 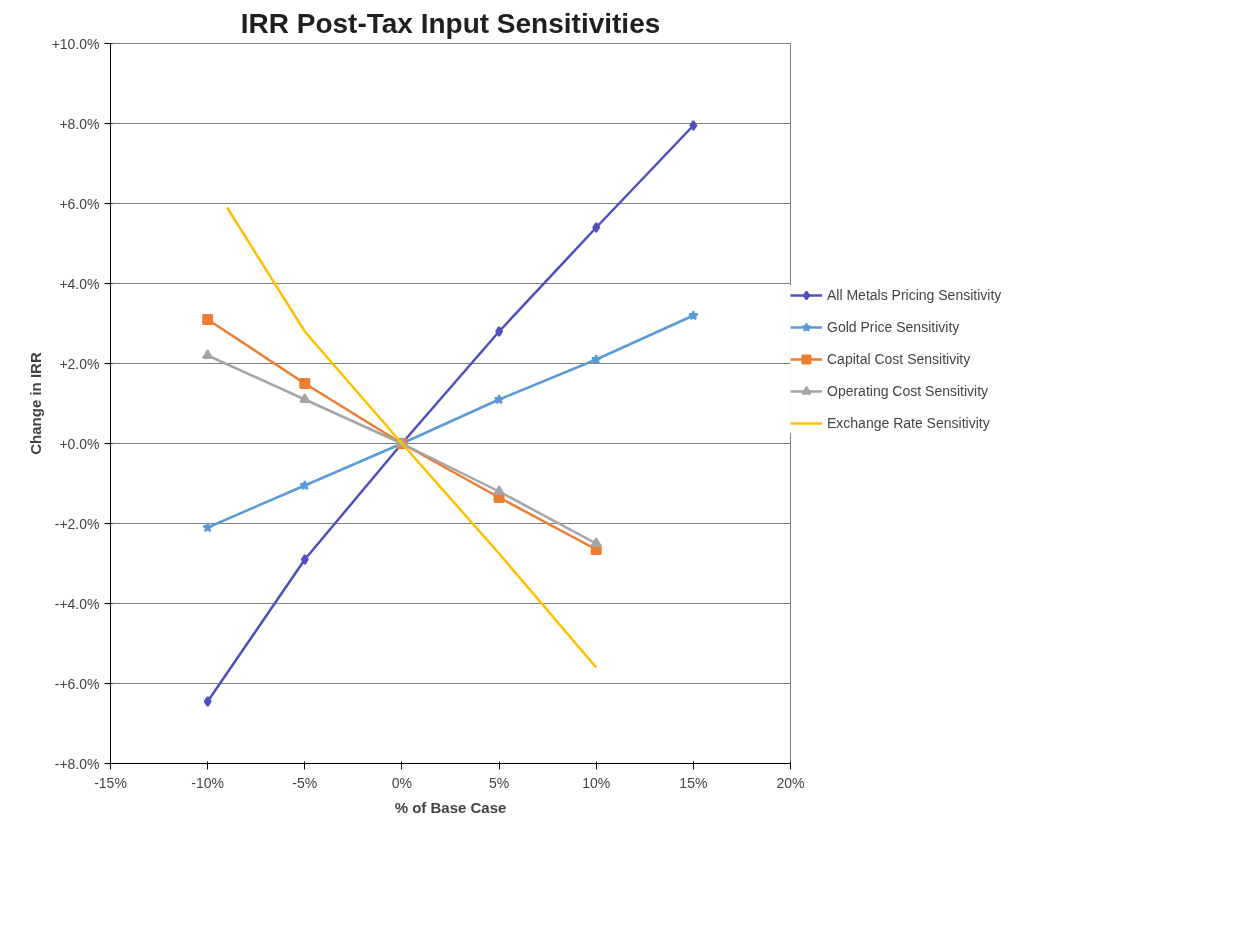 What do you see at coordinates (79, 203) in the screenshot?
I see `y-tick-label: +6.0%` at bounding box center [79, 203].